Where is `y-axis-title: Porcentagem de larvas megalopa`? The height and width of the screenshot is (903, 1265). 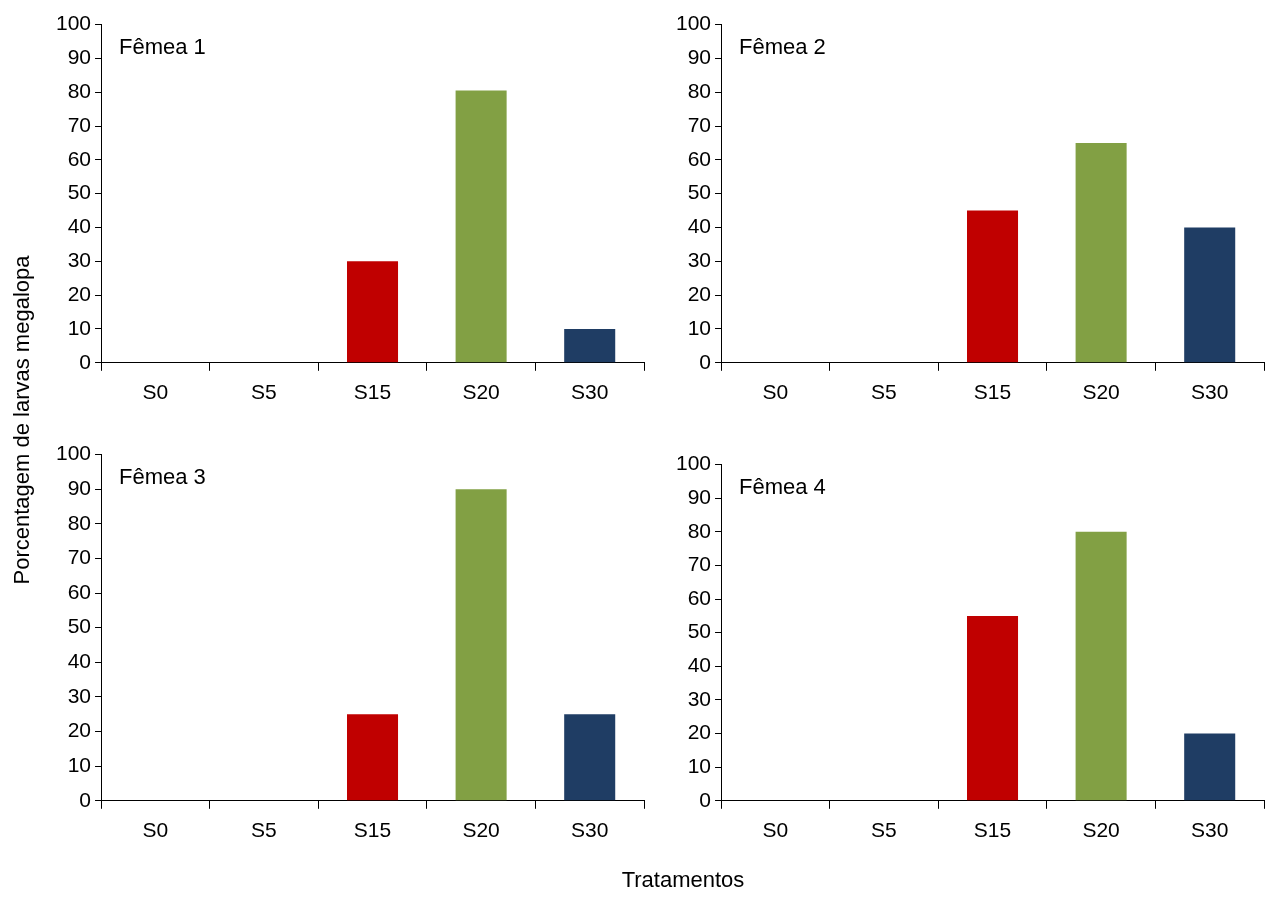
y-axis-title: Porcentagem de larvas megalopa is located at coordinates (22, 420).